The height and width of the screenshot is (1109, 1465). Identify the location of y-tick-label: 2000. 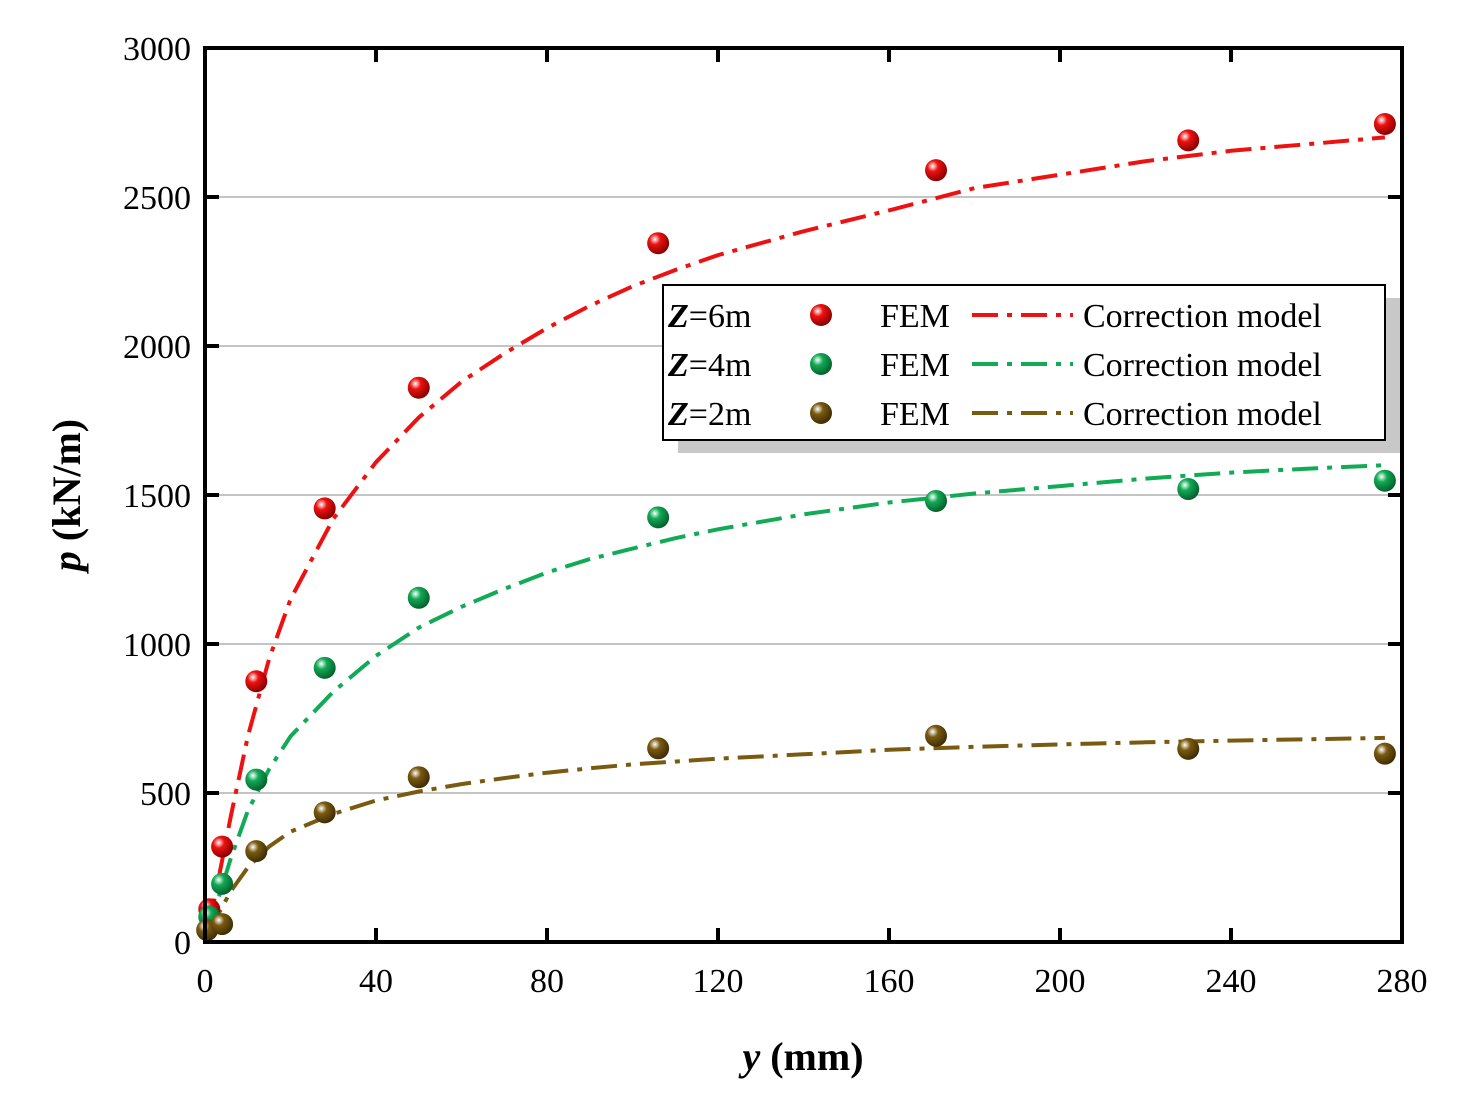
(157, 347).